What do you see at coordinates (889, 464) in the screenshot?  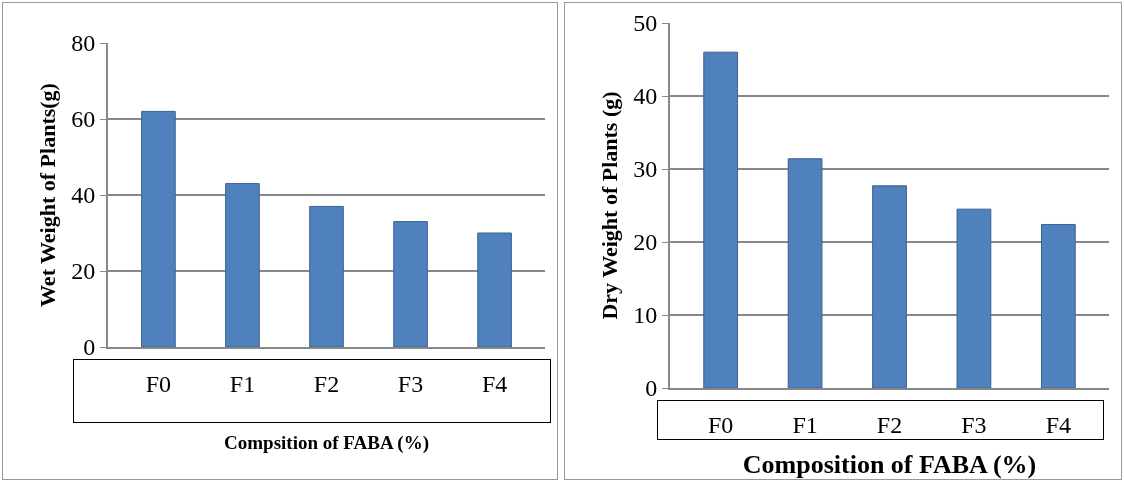 I see `x-axis-title: Composition of FABA (%)` at bounding box center [889, 464].